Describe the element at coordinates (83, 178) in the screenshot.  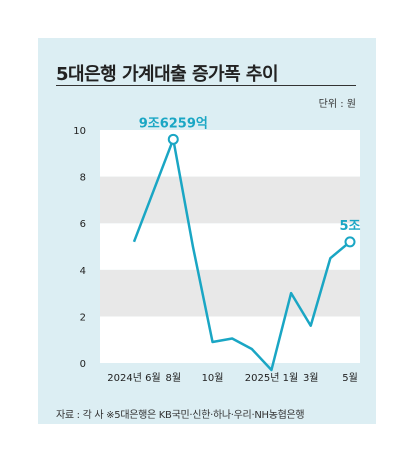
I see `y-tick-label: 8` at that location.